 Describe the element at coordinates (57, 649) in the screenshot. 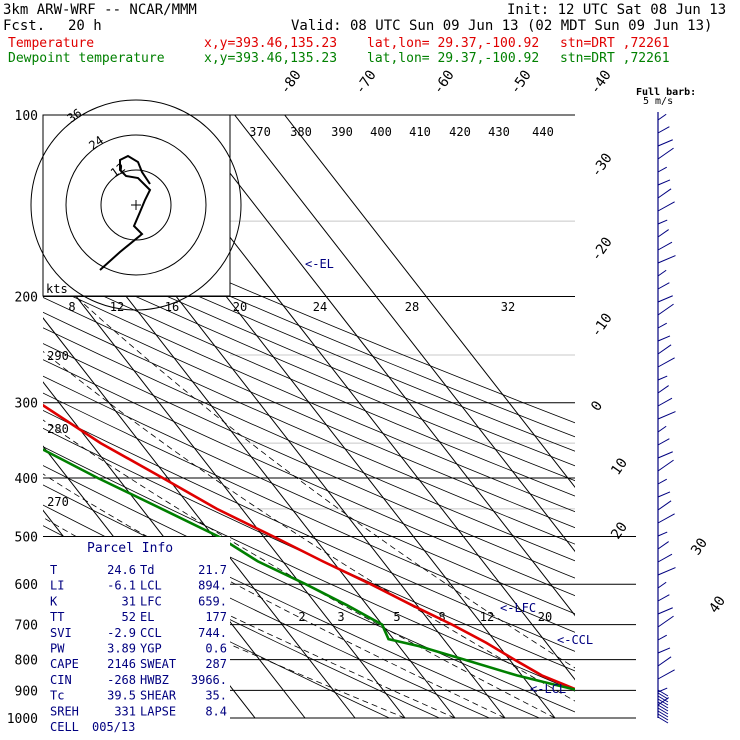

I see `parcel-key: PW` at that location.